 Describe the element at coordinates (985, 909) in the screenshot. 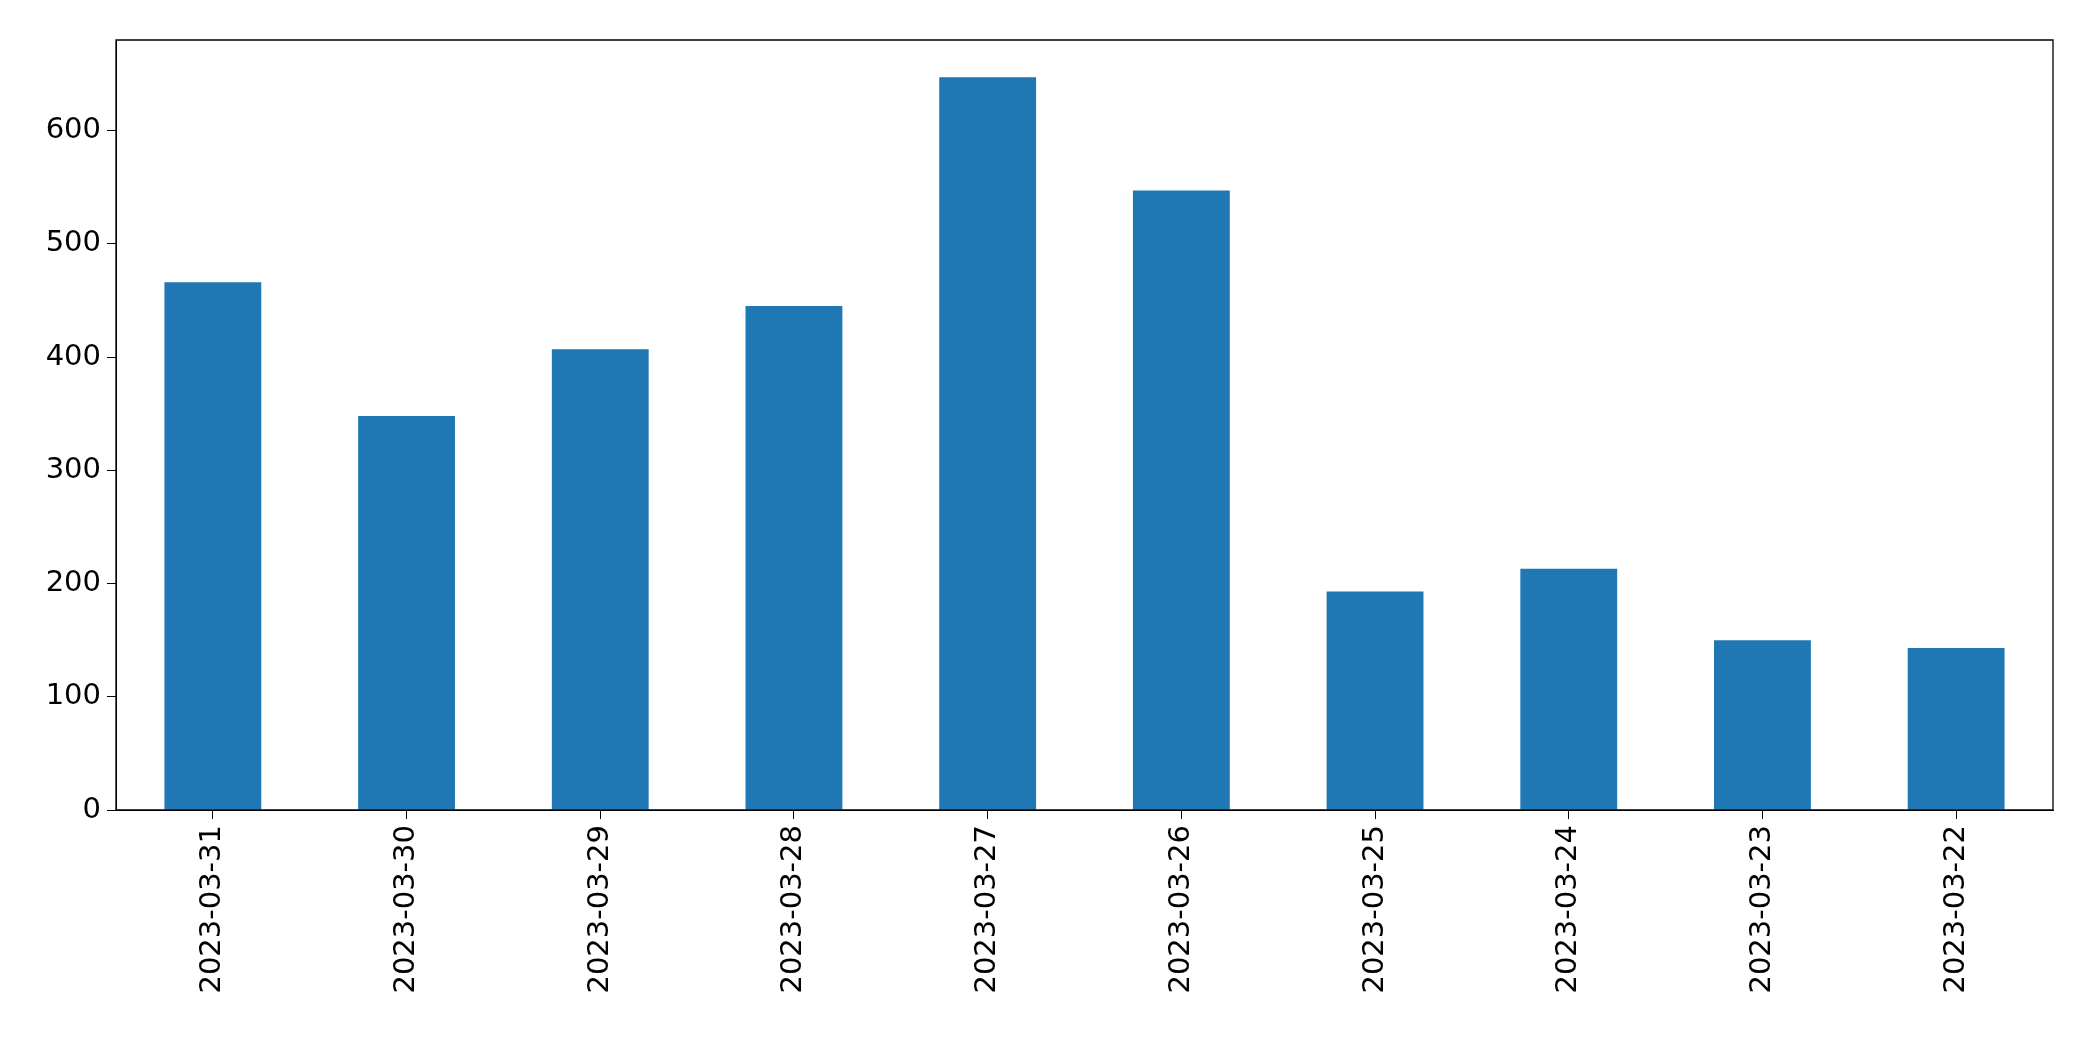

I see `x-tick-label: 2023-03-27` at that location.